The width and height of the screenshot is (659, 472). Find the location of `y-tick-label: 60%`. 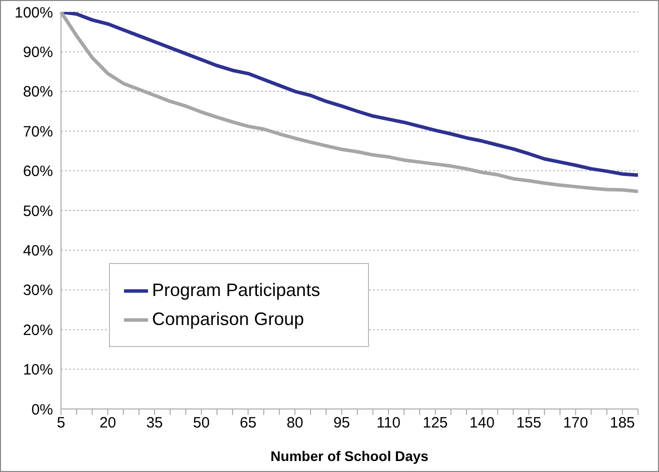

y-tick-label: 60% is located at coordinates (37, 171).